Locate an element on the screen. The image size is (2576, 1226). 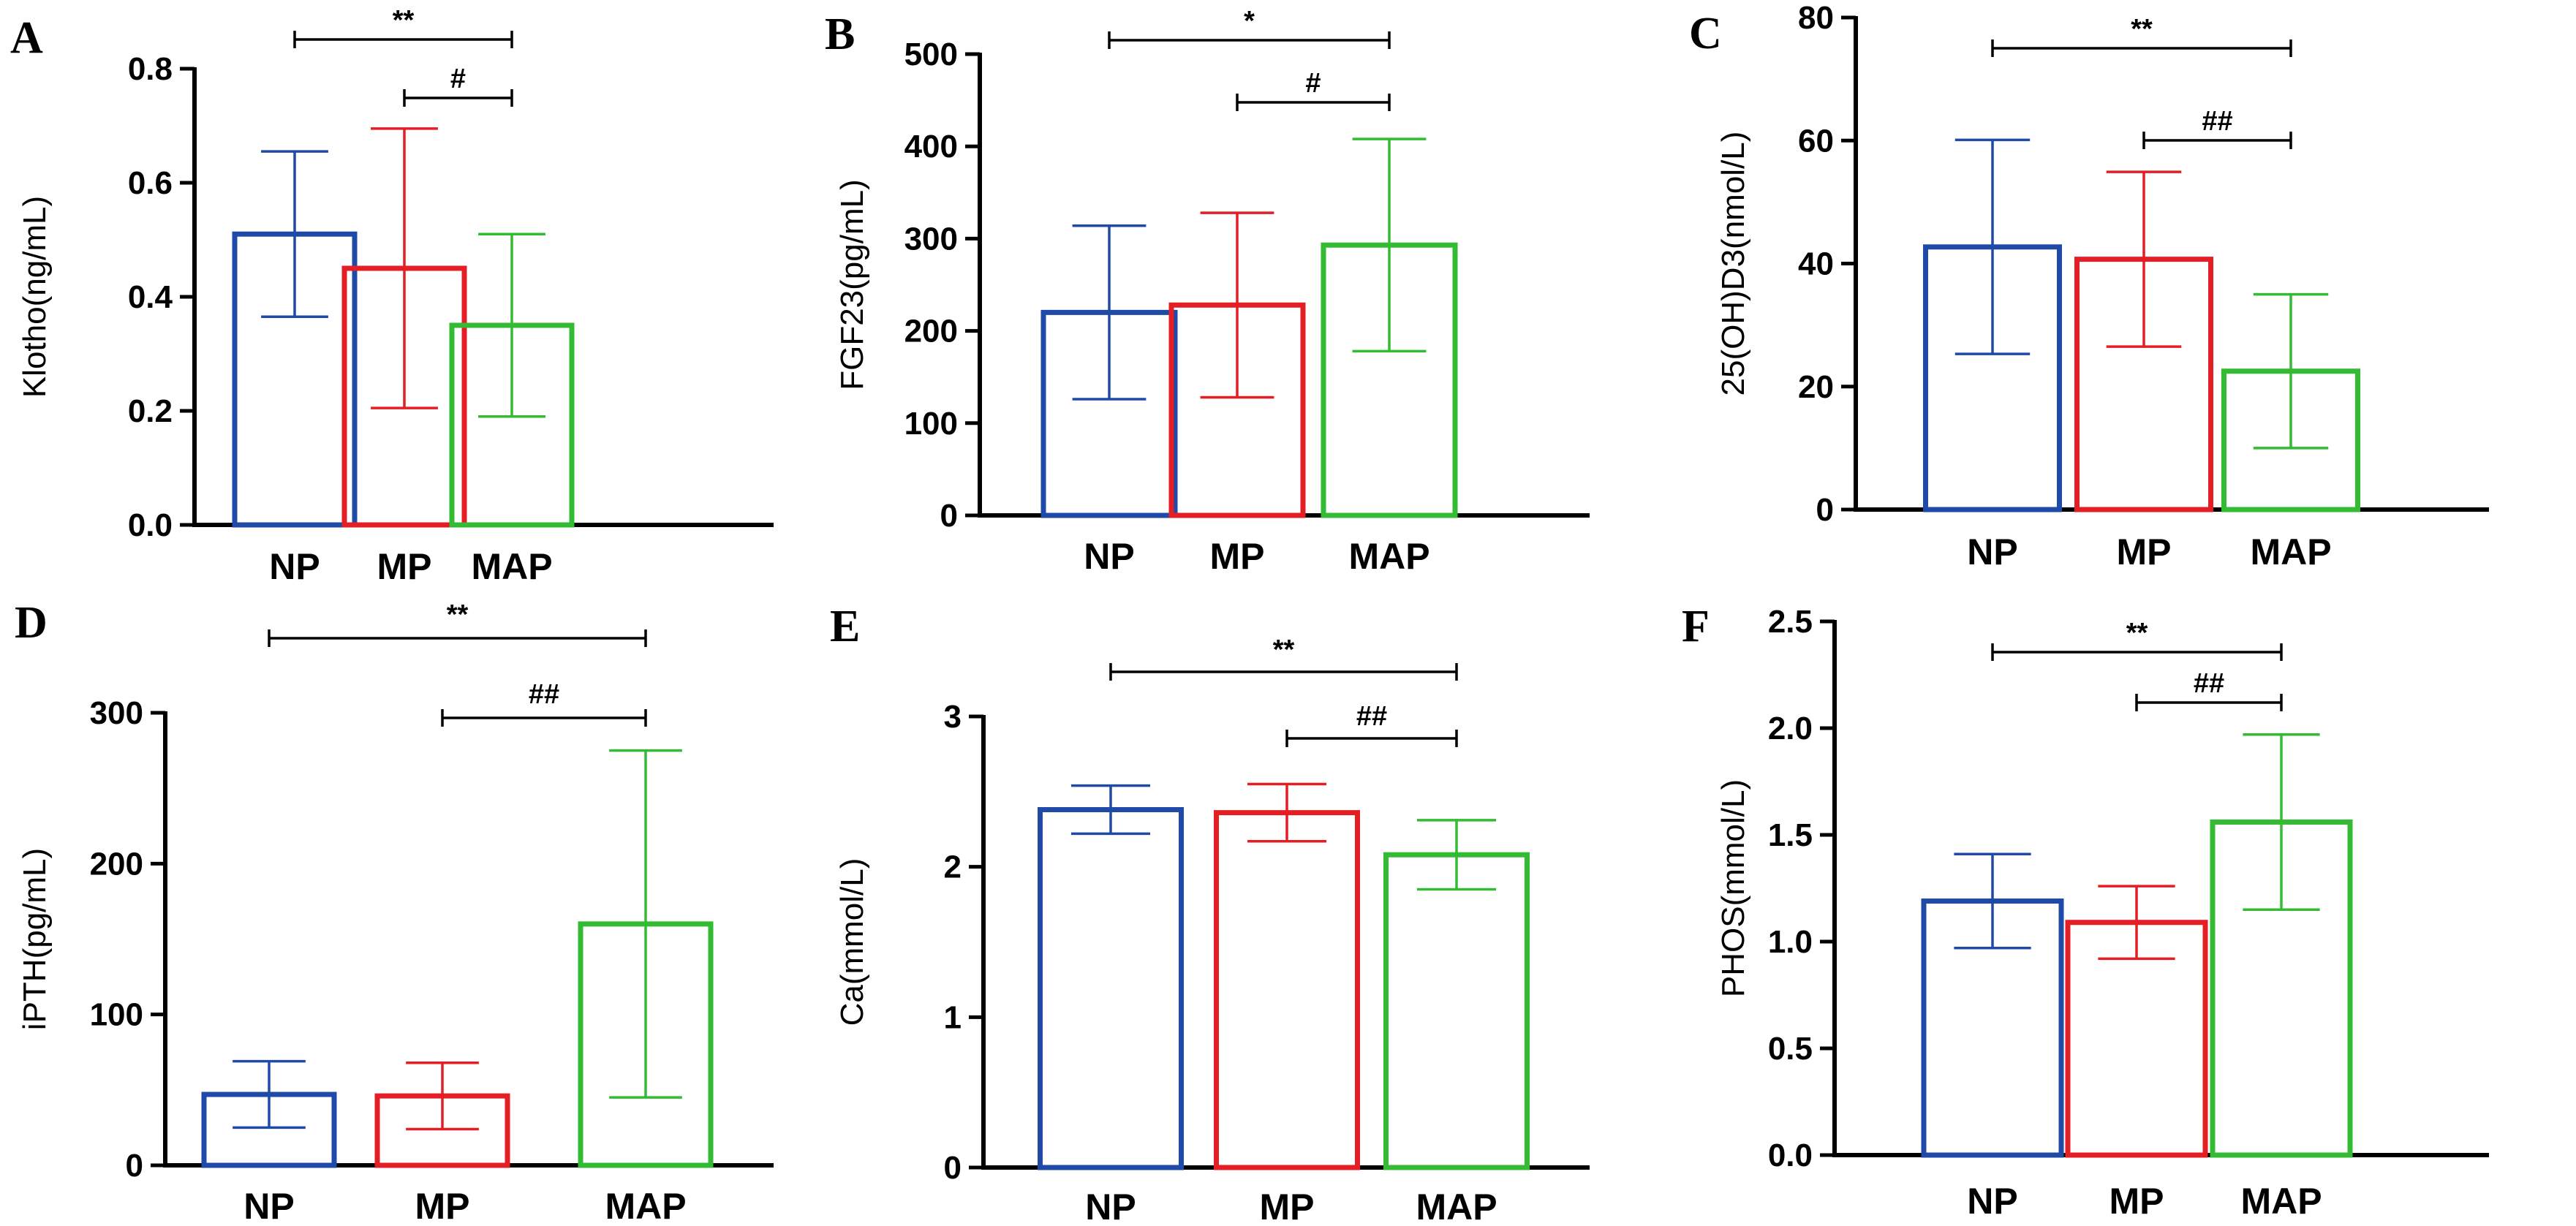
bar-mp is located at coordinates (1287, 990).